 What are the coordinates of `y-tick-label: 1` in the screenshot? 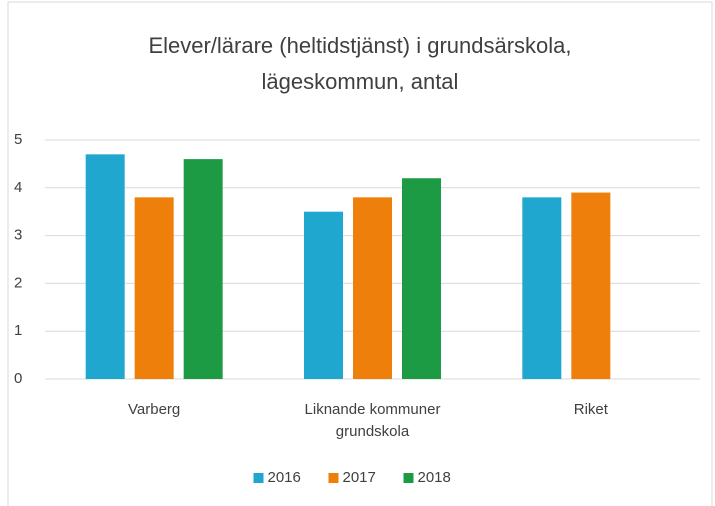 It's located at (18, 330).